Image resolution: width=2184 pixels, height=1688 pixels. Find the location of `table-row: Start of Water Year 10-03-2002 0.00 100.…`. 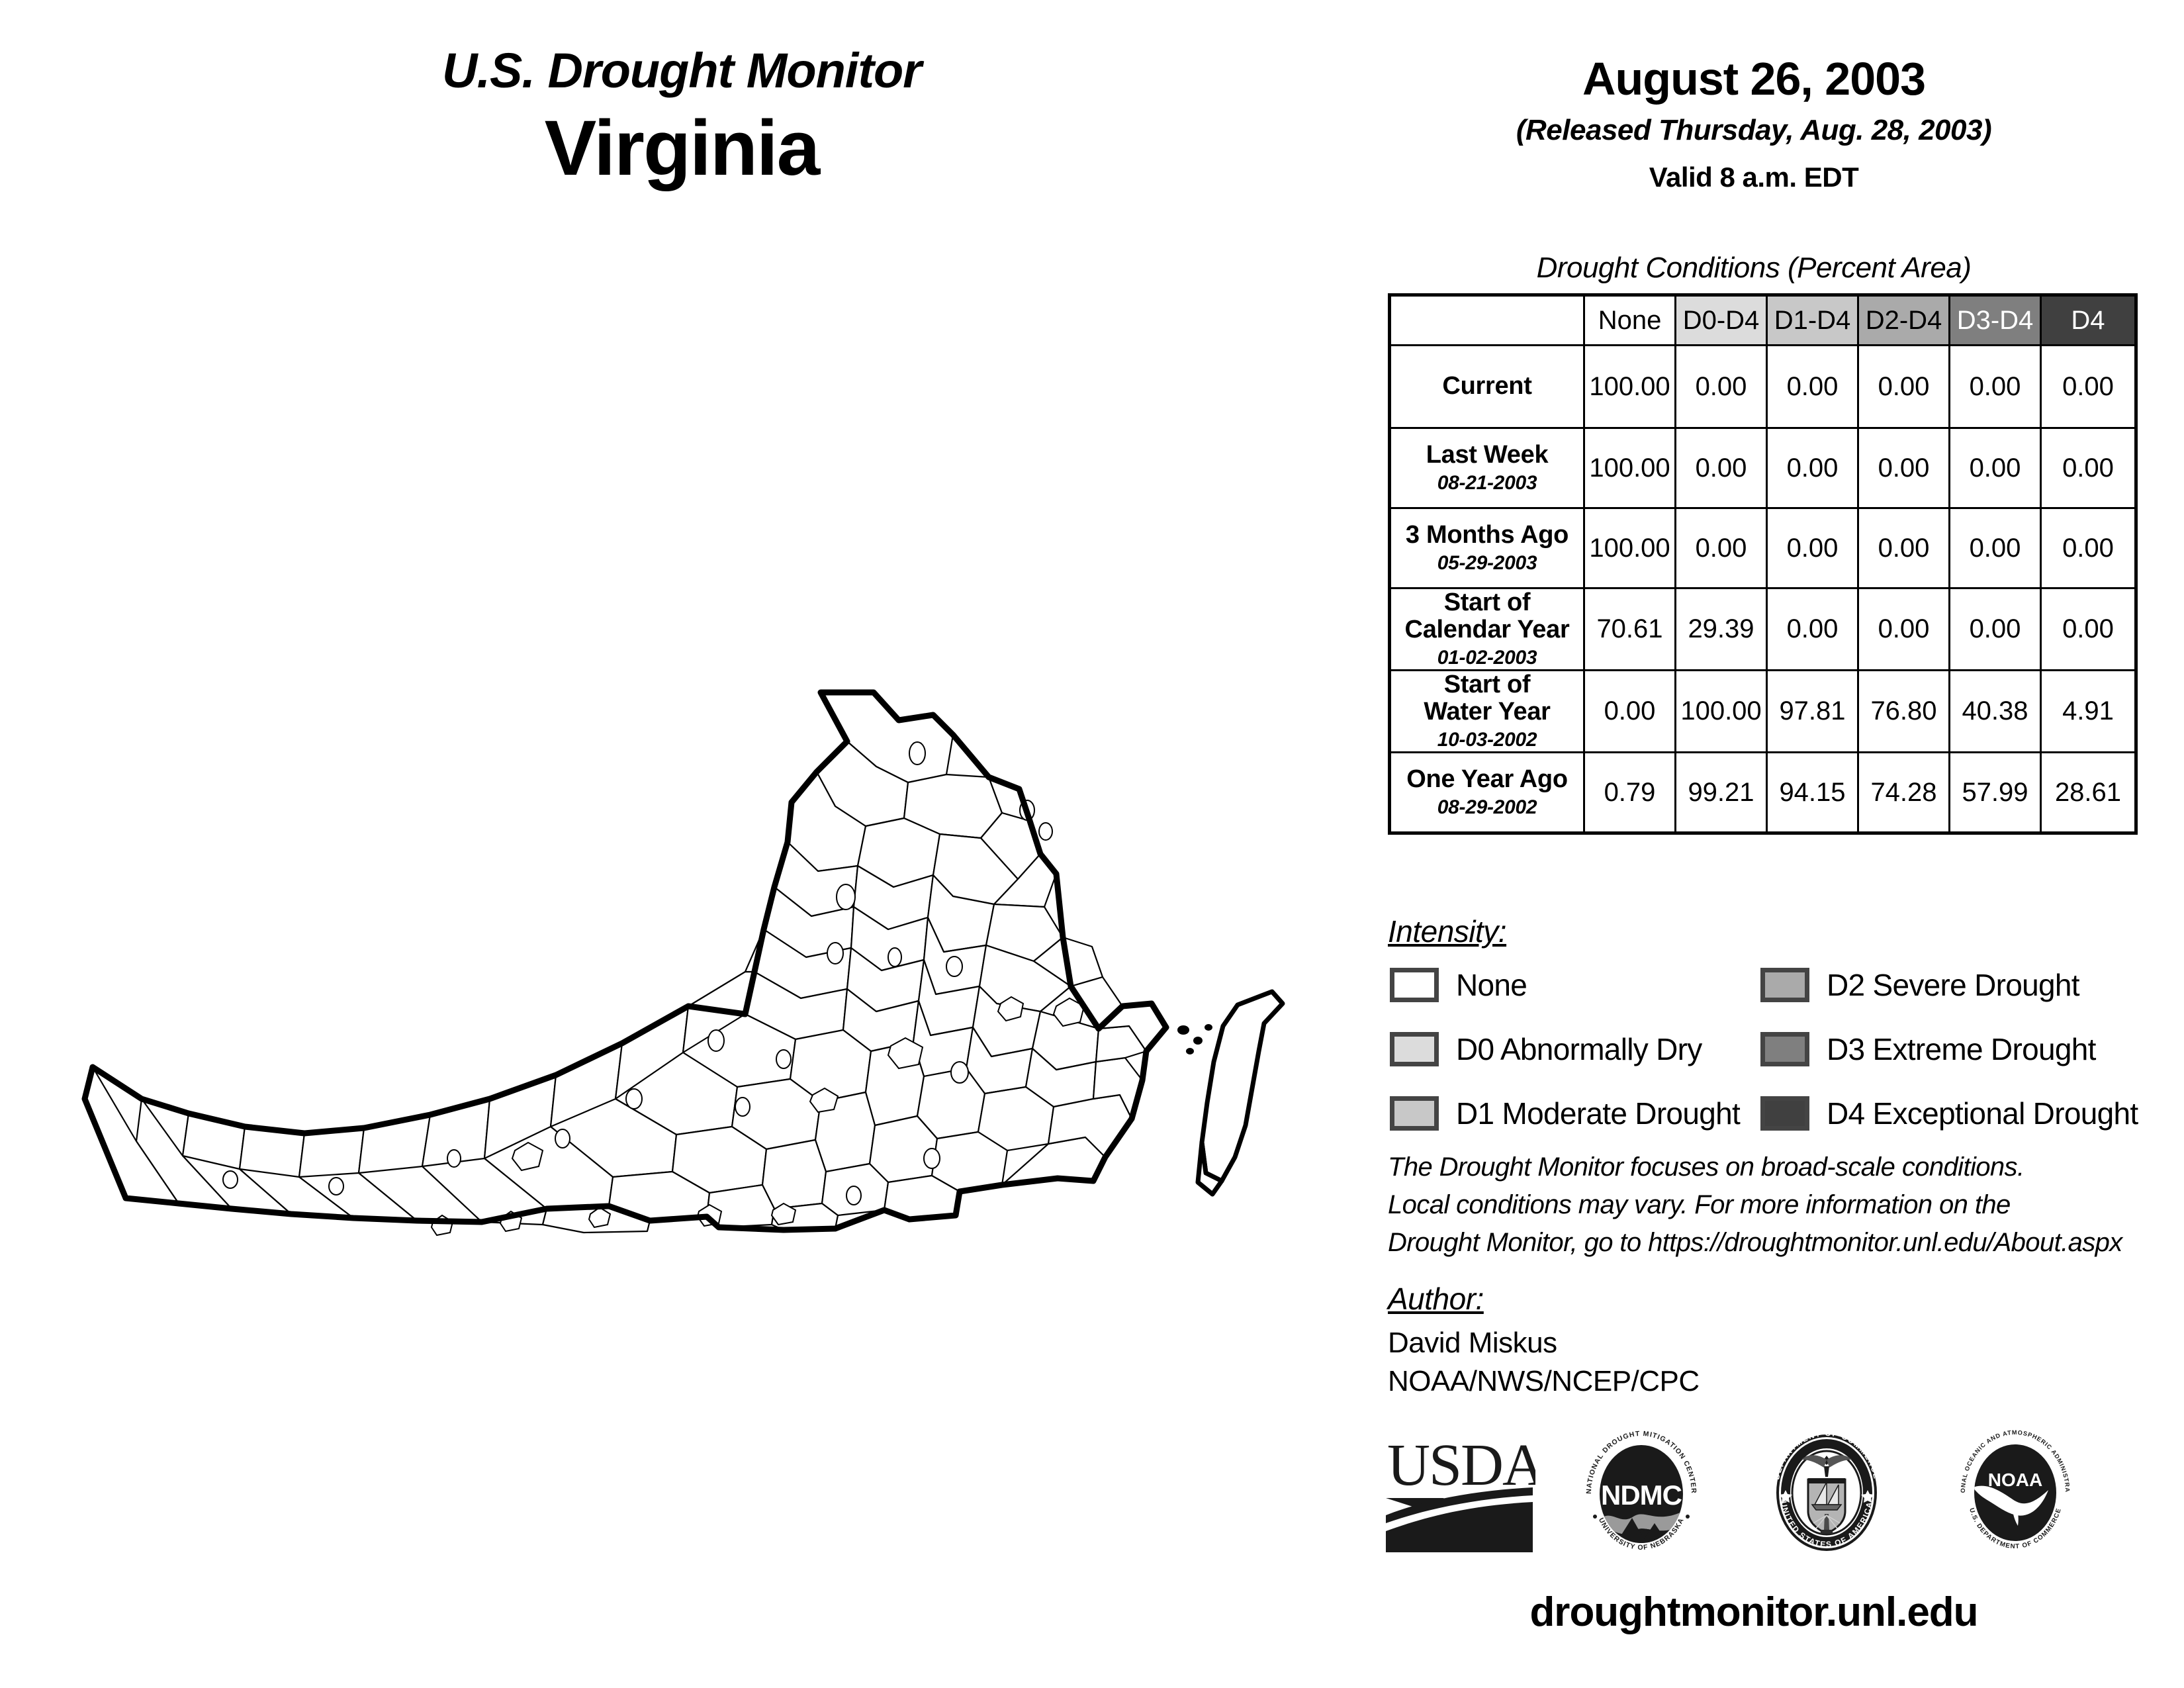

table-row: Start of Water Year 10-03-2002 0.00 100.… is located at coordinates (1763, 711).